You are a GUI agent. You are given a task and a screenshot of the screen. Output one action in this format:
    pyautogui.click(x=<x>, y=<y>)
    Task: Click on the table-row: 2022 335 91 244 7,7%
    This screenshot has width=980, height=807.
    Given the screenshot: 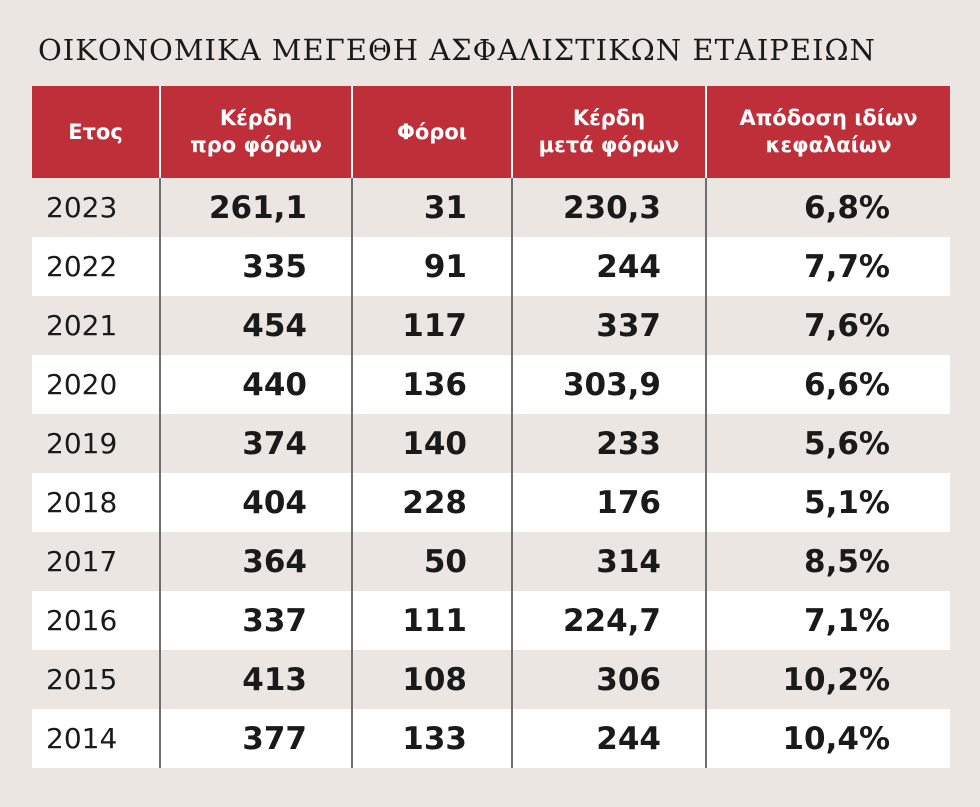 What is the action you would take?
    pyautogui.click(x=491, y=266)
    